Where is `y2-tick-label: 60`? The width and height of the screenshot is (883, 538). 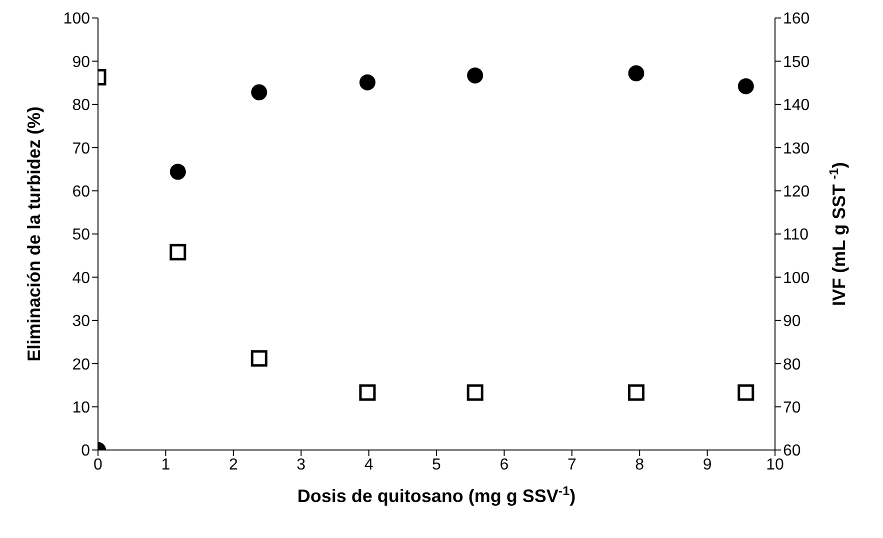
y2-tick-label: 60 is located at coordinates (792, 451).